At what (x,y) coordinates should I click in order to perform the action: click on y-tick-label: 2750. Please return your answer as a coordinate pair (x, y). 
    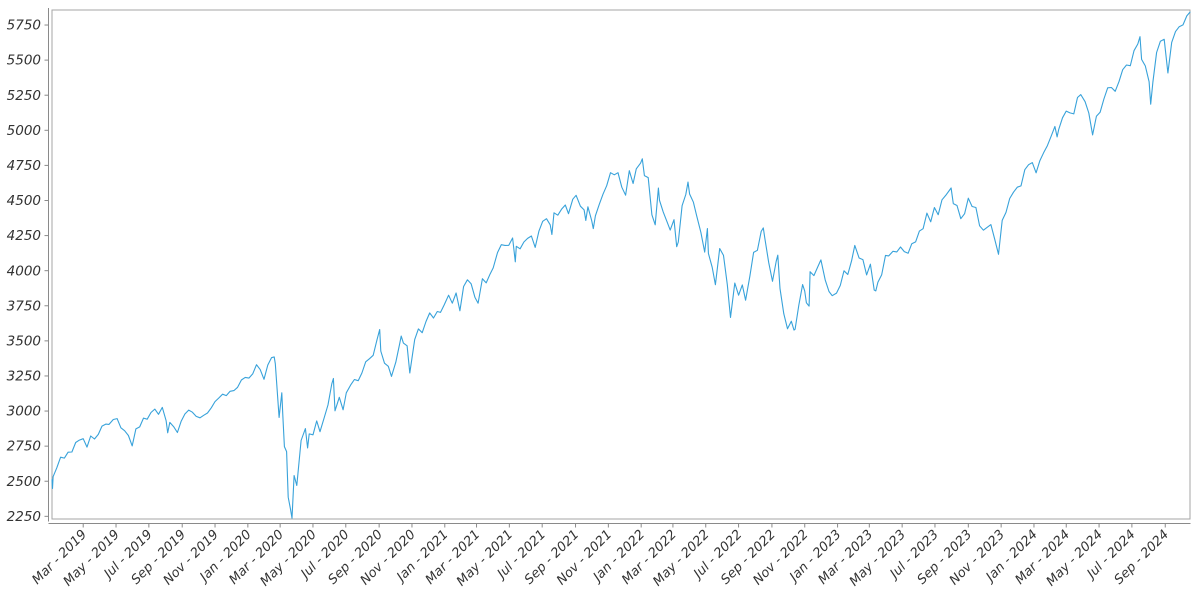
    Looking at the image, I should click on (24, 447).